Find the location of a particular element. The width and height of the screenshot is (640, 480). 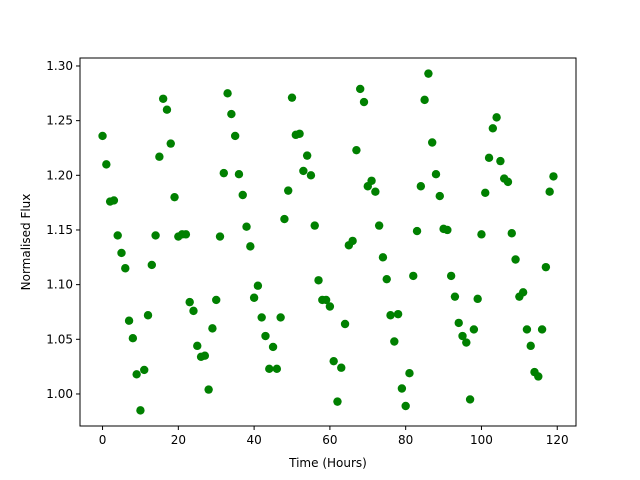

y-tick-label: 1.15 is located at coordinates (59, 230).